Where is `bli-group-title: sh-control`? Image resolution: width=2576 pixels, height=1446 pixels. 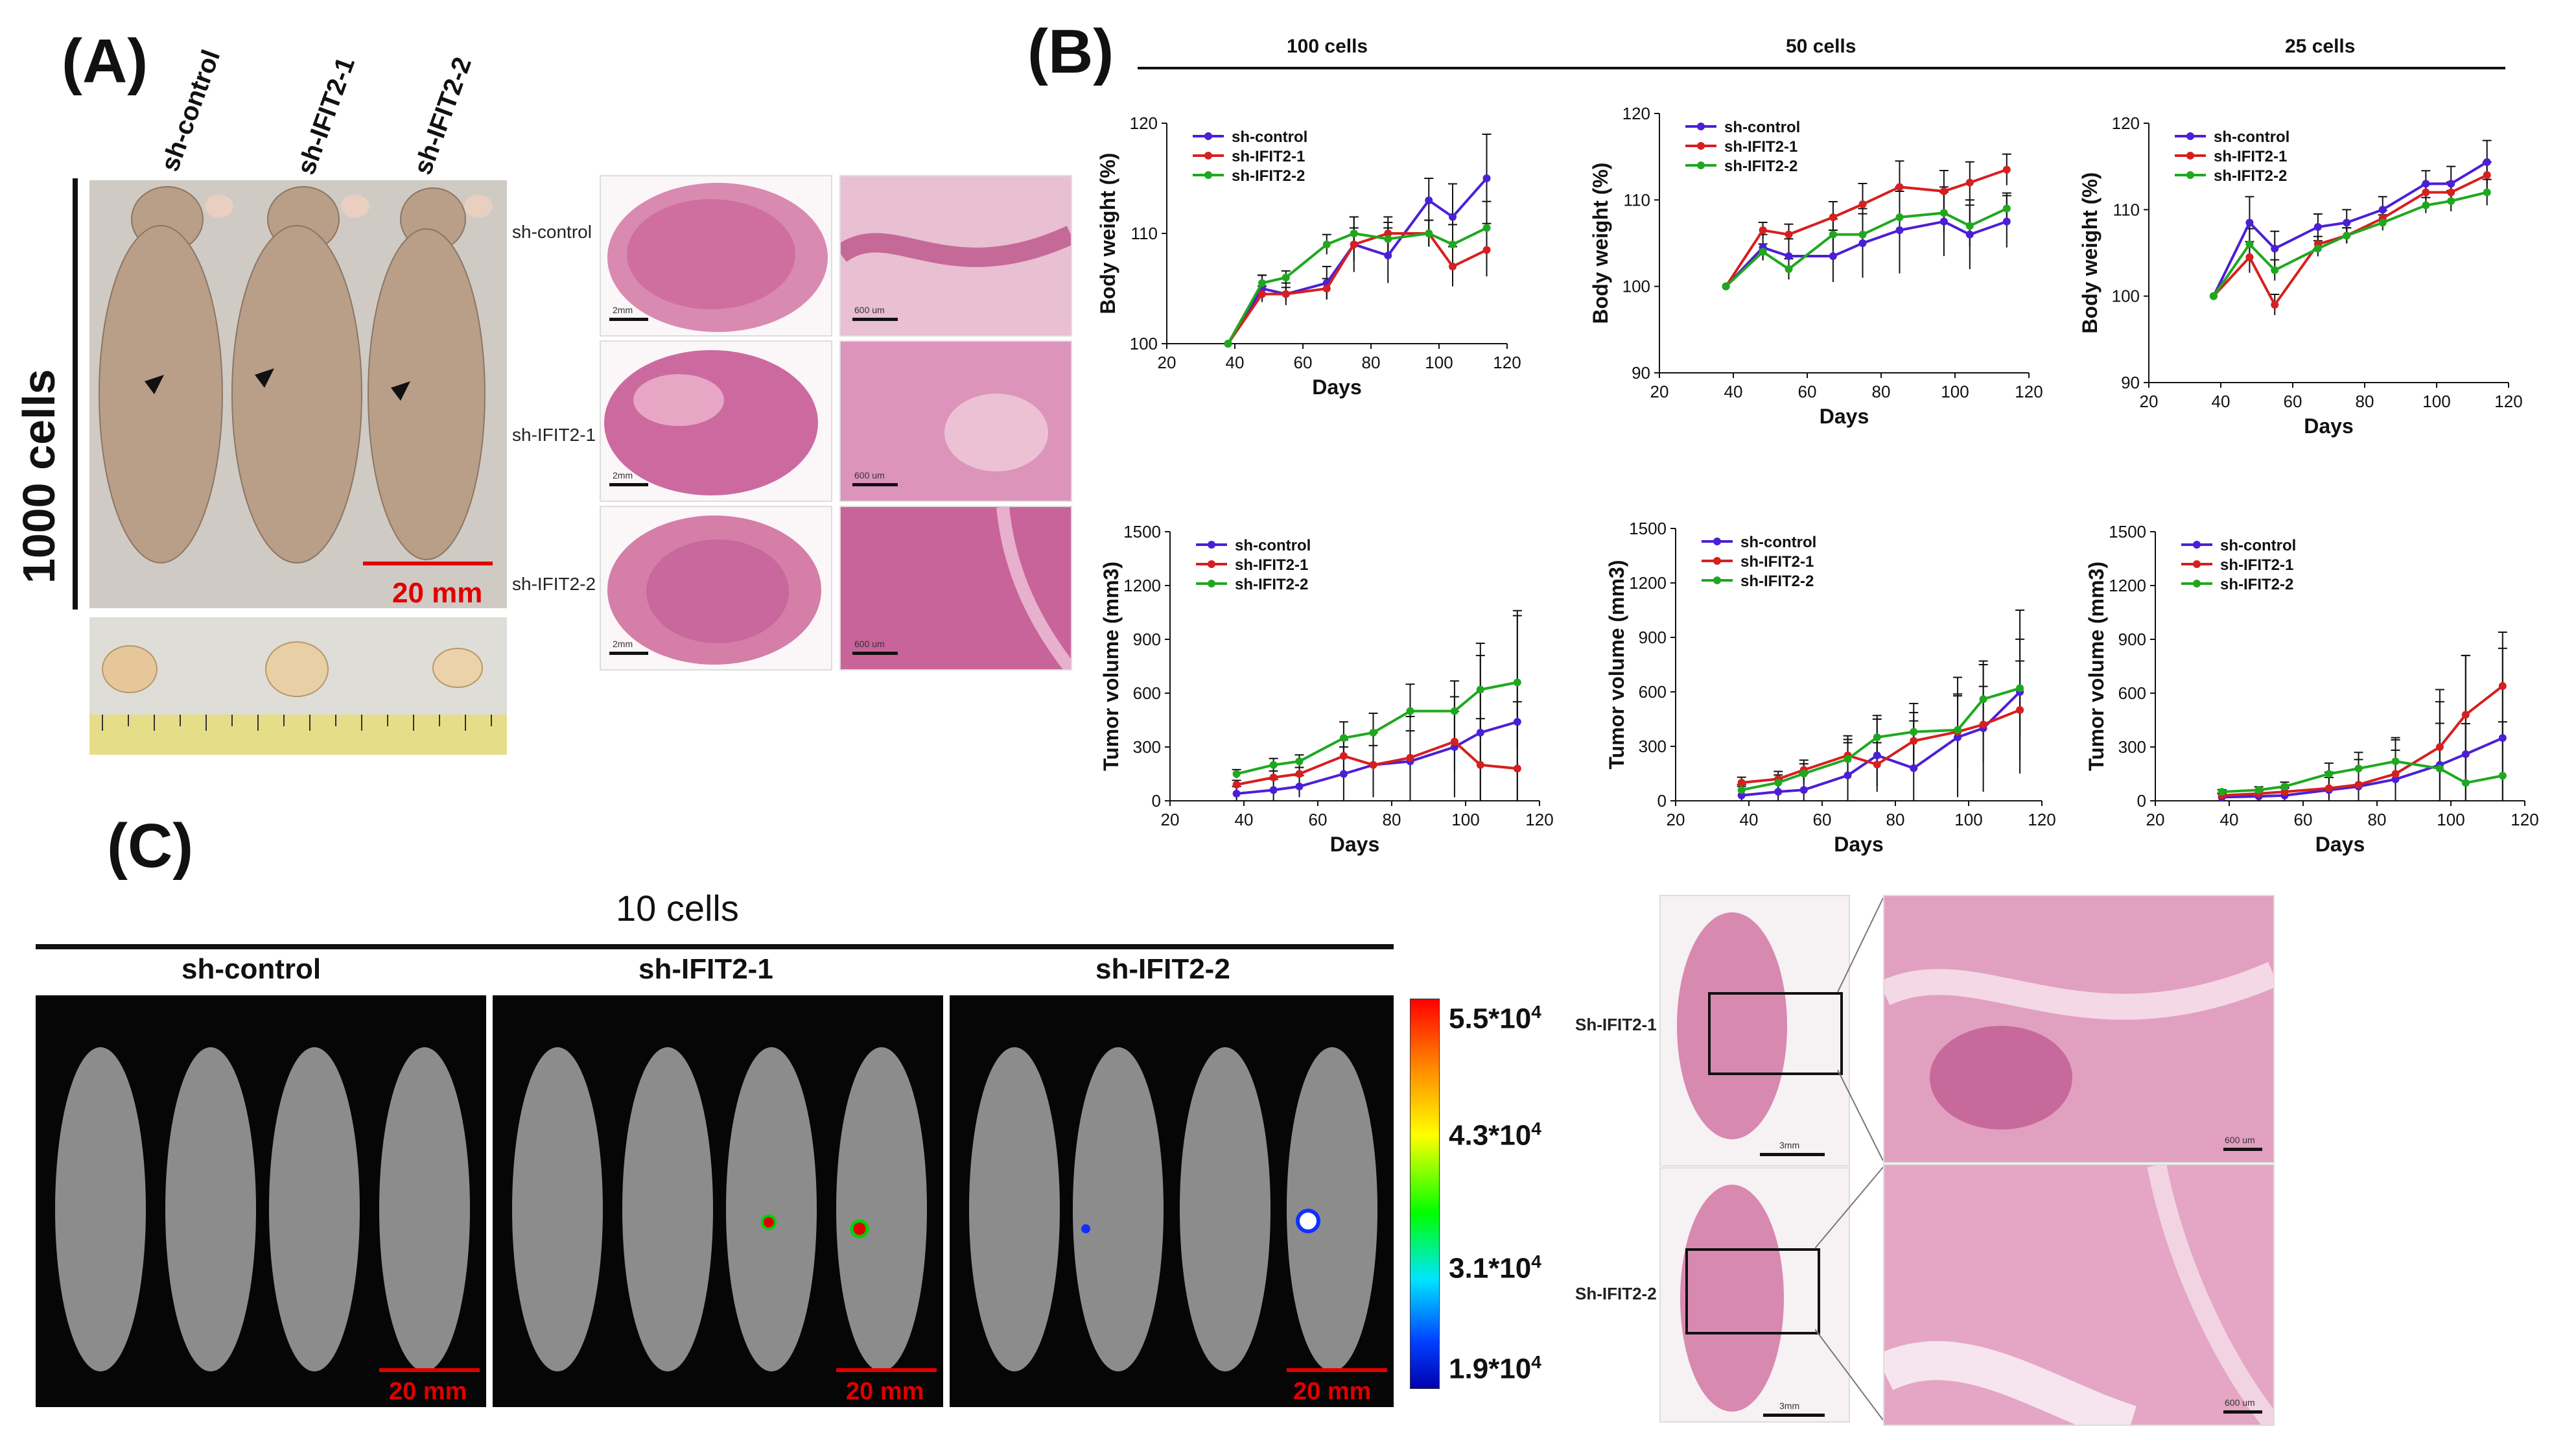 bli-group-title: sh-control is located at coordinates (251, 969).